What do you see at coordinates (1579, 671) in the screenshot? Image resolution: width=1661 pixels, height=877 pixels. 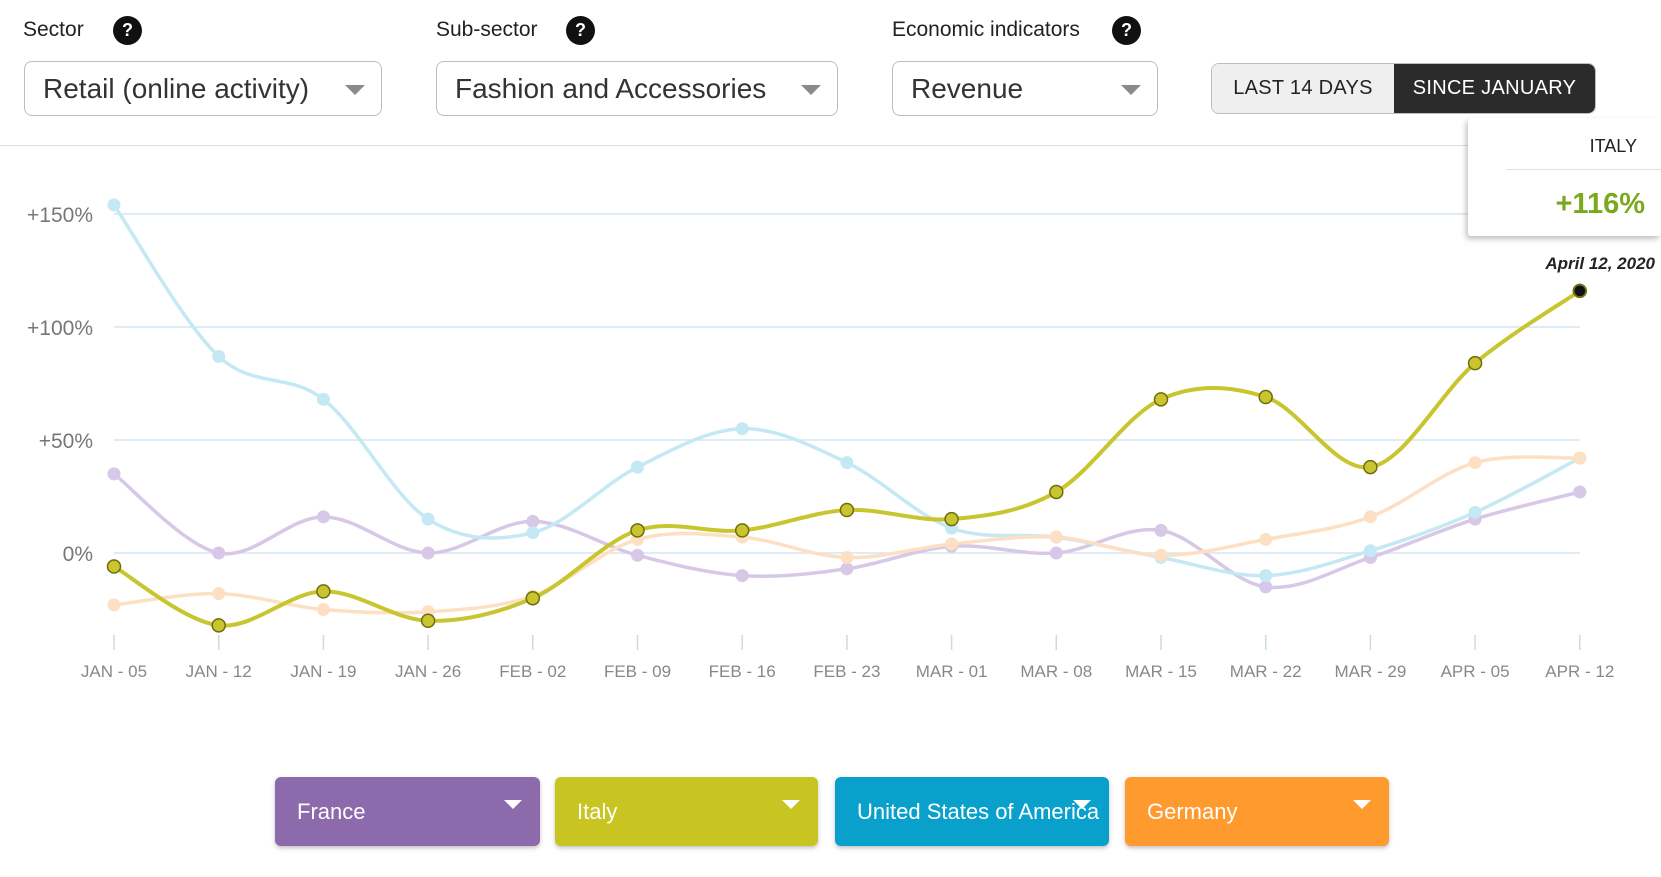 I see `x-tick-label: APR - 12` at bounding box center [1579, 671].